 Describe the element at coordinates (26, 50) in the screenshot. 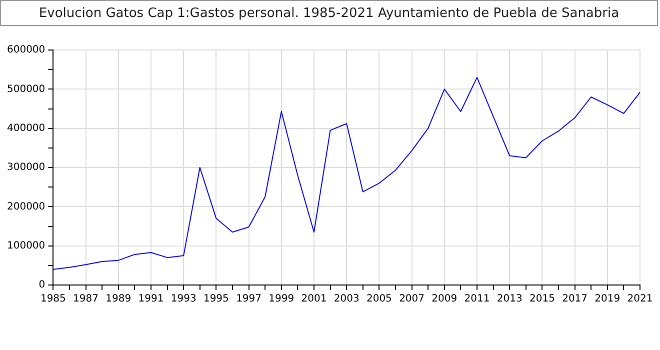

I see `y-tick-label: 600000` at that location.